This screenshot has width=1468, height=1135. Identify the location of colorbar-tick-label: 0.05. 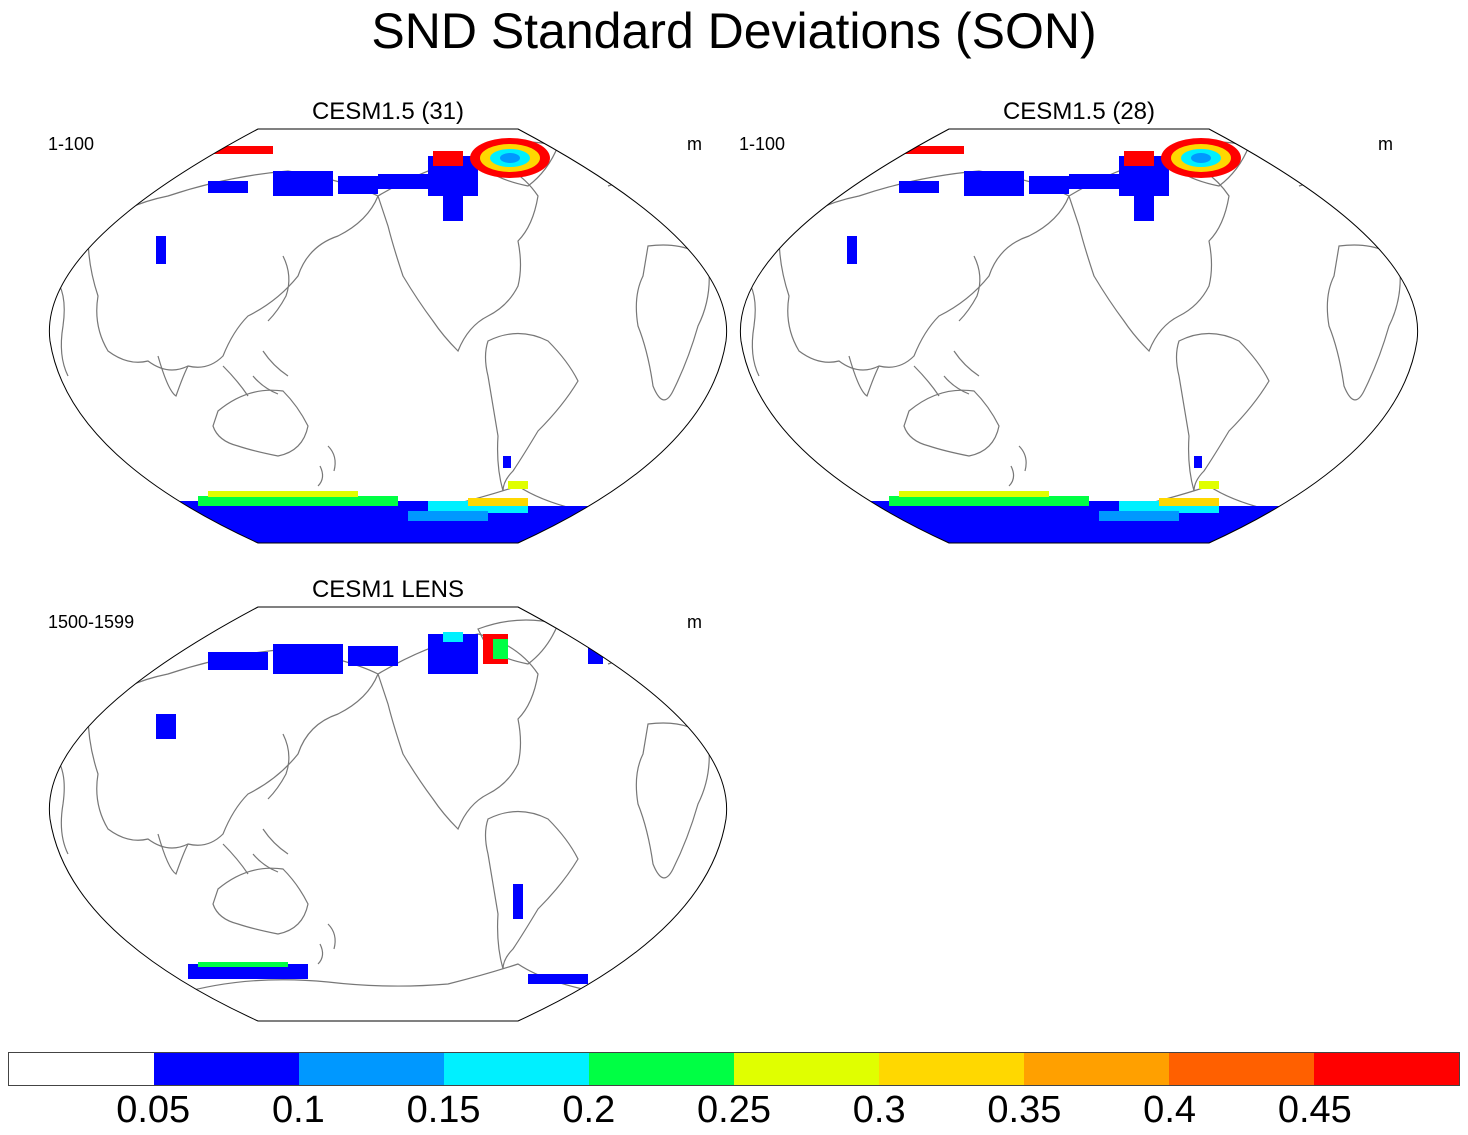
(153, 1110).